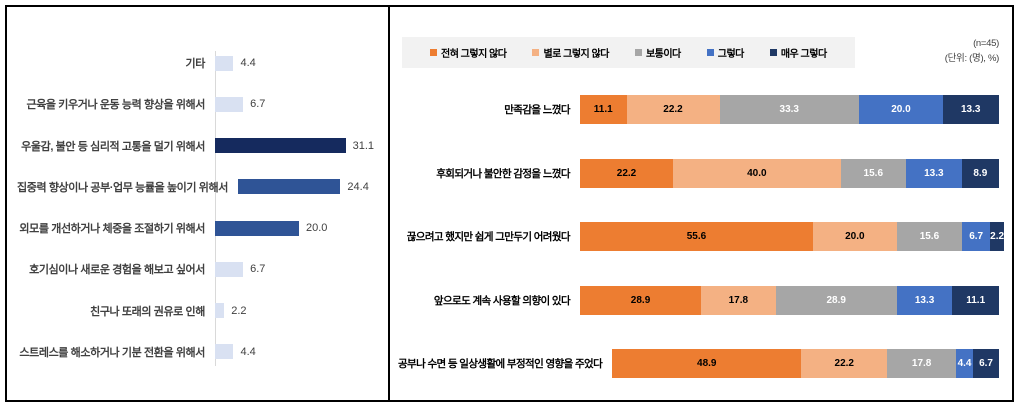 The image size is (1019, 407). What do you see at coordinates (297, 311) in the screenshot?
I see `bar-plot-area: 2.2` at bounding box center [297, 311].